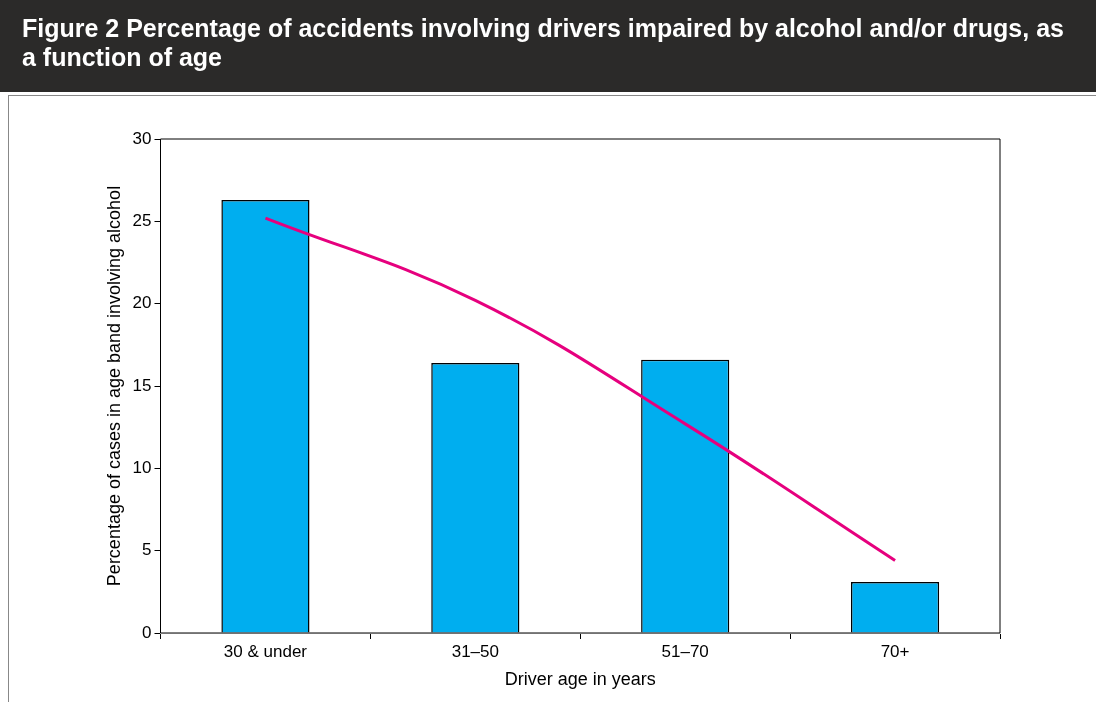 This screenshot has width=1096, height=702. I want to click on x-tick-label: 51–70, so click(685, 651).